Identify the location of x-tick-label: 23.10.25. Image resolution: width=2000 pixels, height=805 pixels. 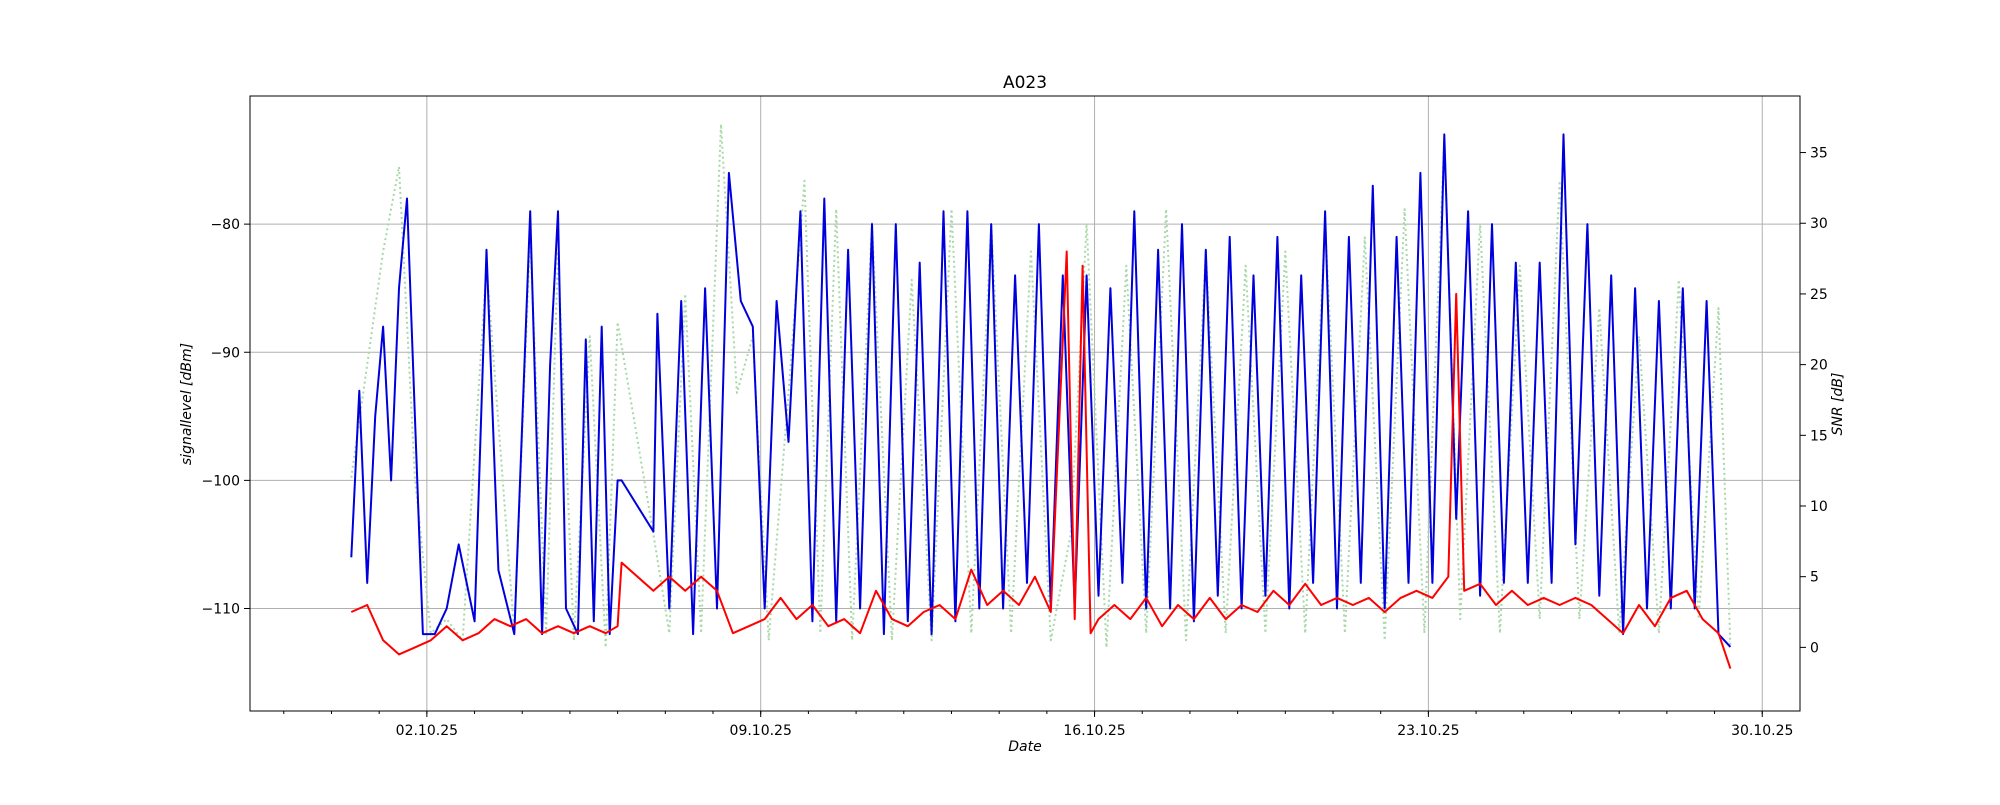
(1428, 731).